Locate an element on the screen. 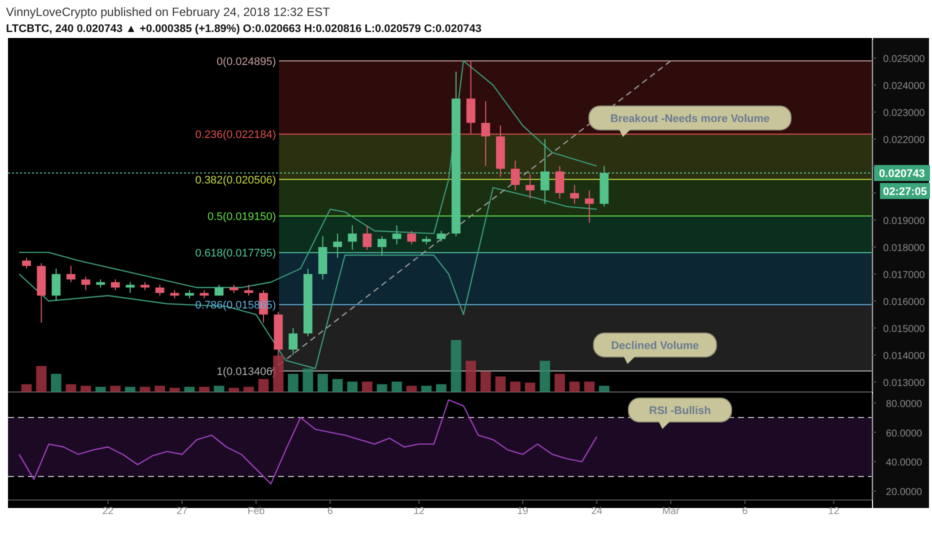 The height and width of the screenshot is (550, 932). x-tick-label: 22 is located at coordinates (108, 511).